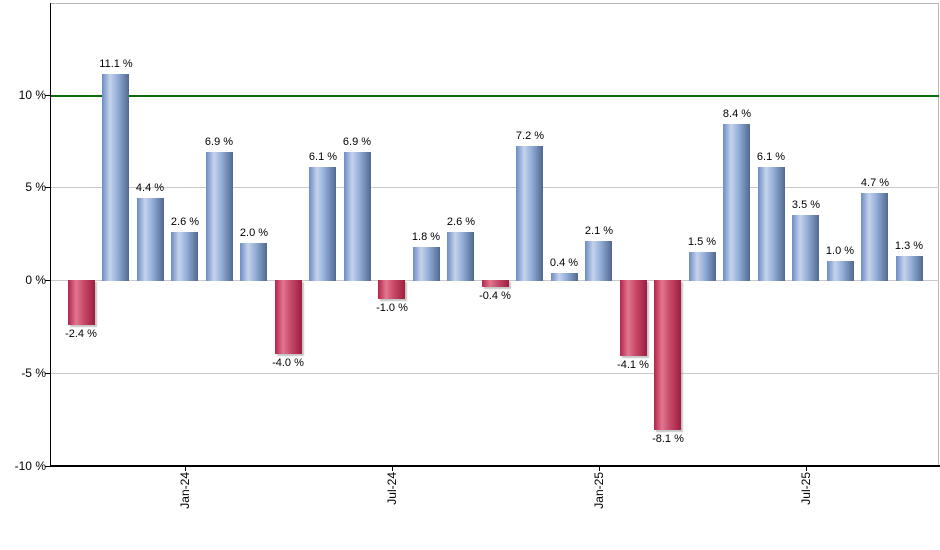  I want to click on bar-value-label: -1.0 %, so click(392, 308).